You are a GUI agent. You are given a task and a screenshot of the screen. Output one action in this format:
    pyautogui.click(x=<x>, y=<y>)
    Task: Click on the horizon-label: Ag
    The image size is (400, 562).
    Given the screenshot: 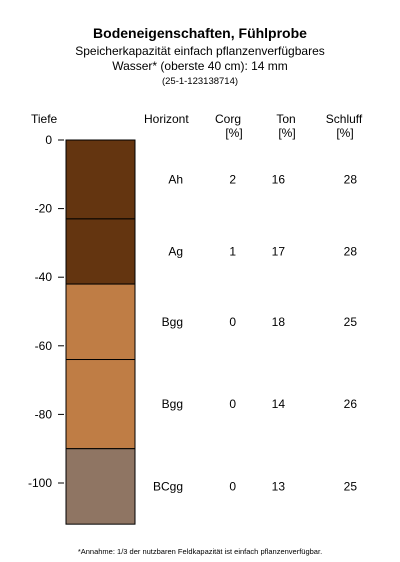 What is the action you would take?
    pyautogui.click(x=175, y=251)
    